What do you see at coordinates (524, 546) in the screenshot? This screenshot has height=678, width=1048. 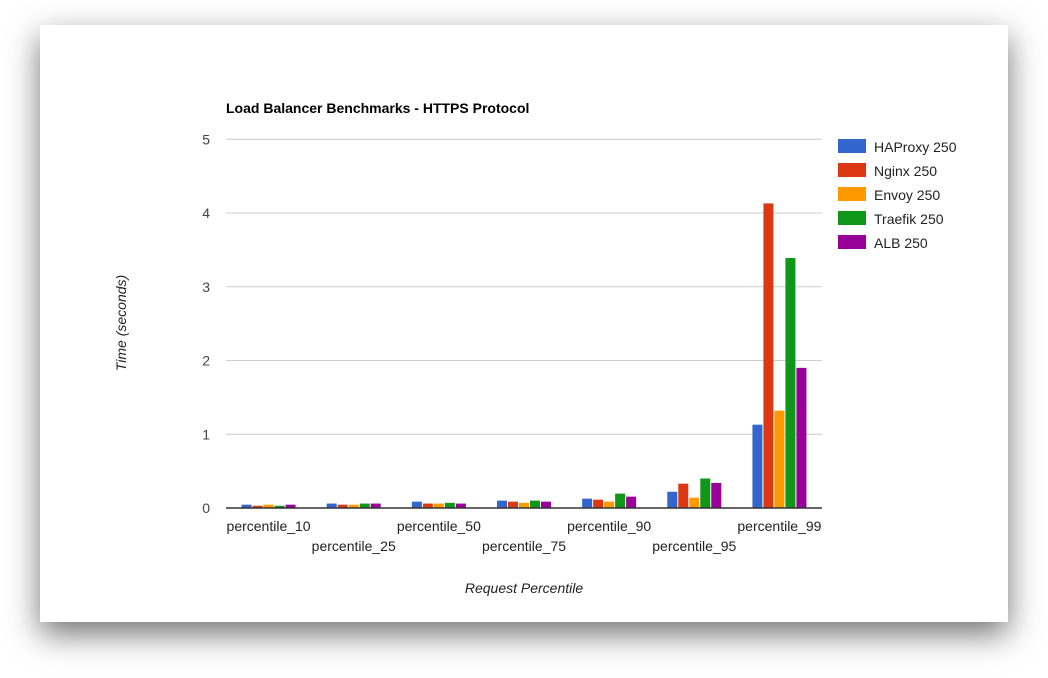 I see `x-tick-label: percentile_75` at bounding box center [524, 546].